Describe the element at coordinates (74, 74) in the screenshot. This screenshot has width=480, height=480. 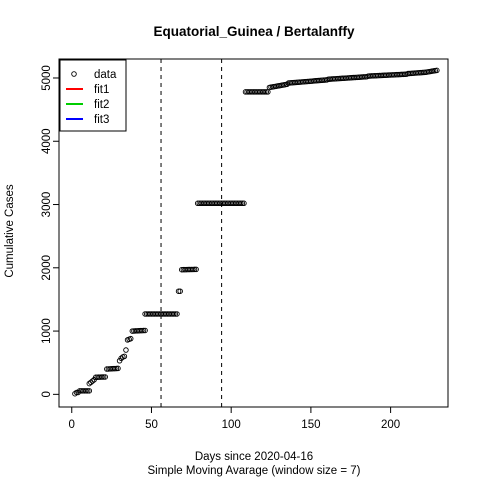
I see `legend-symbol` at that location.